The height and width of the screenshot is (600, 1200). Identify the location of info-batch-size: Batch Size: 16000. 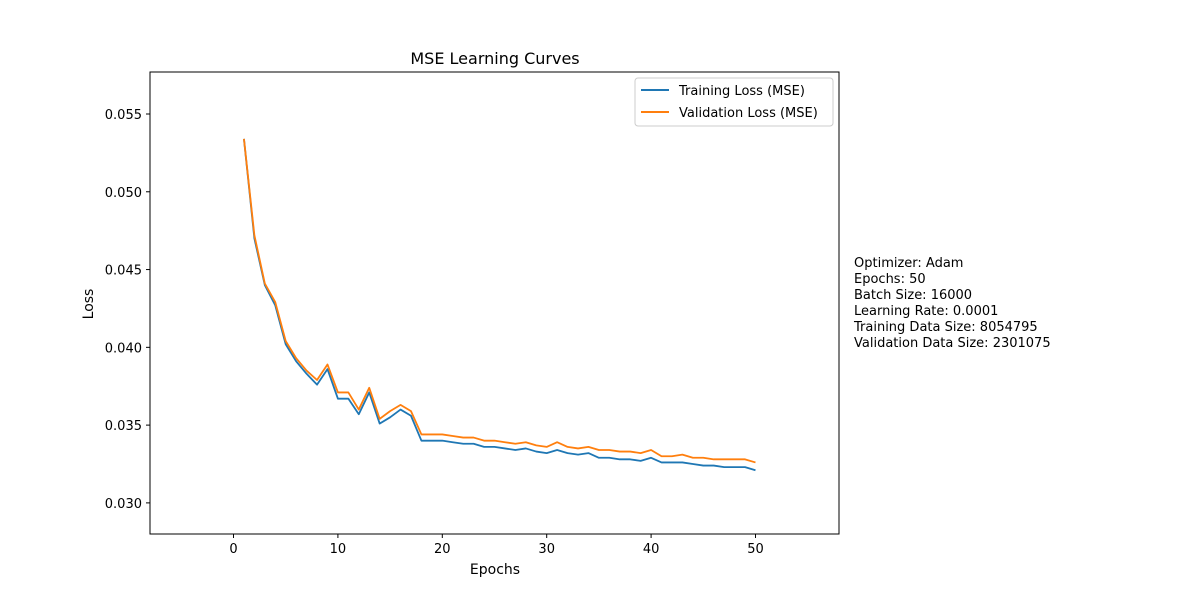
(913, 295).